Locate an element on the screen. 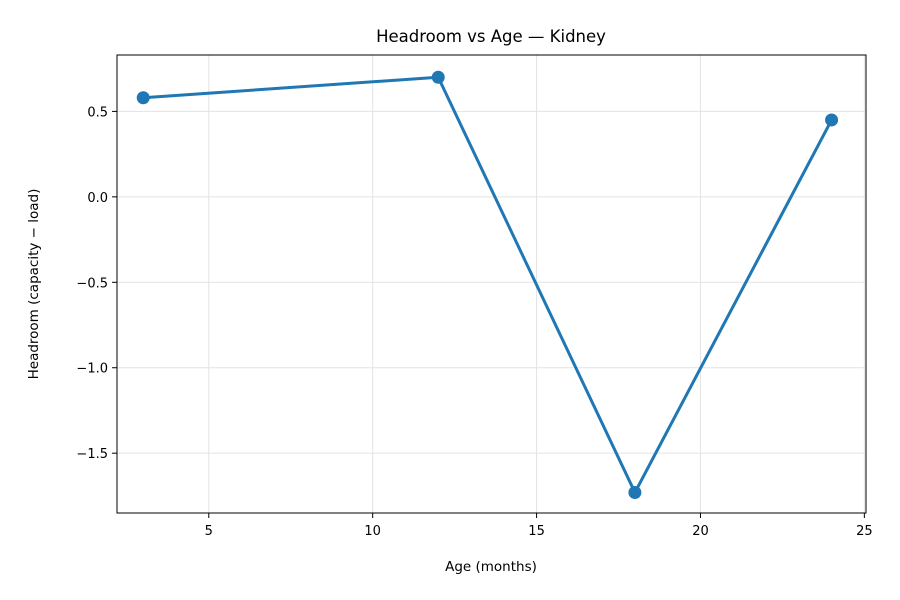  y-tick-label: −0.5 is located at coordinates (92, 283).